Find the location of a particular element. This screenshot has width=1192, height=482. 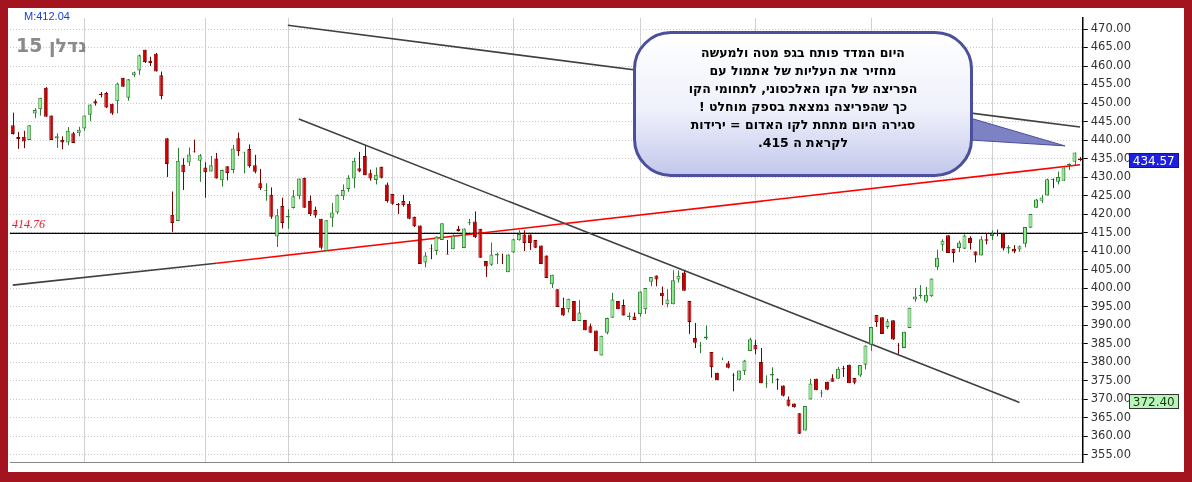

y-tick-label: 450.00 is located at coordinates (1111, 102).